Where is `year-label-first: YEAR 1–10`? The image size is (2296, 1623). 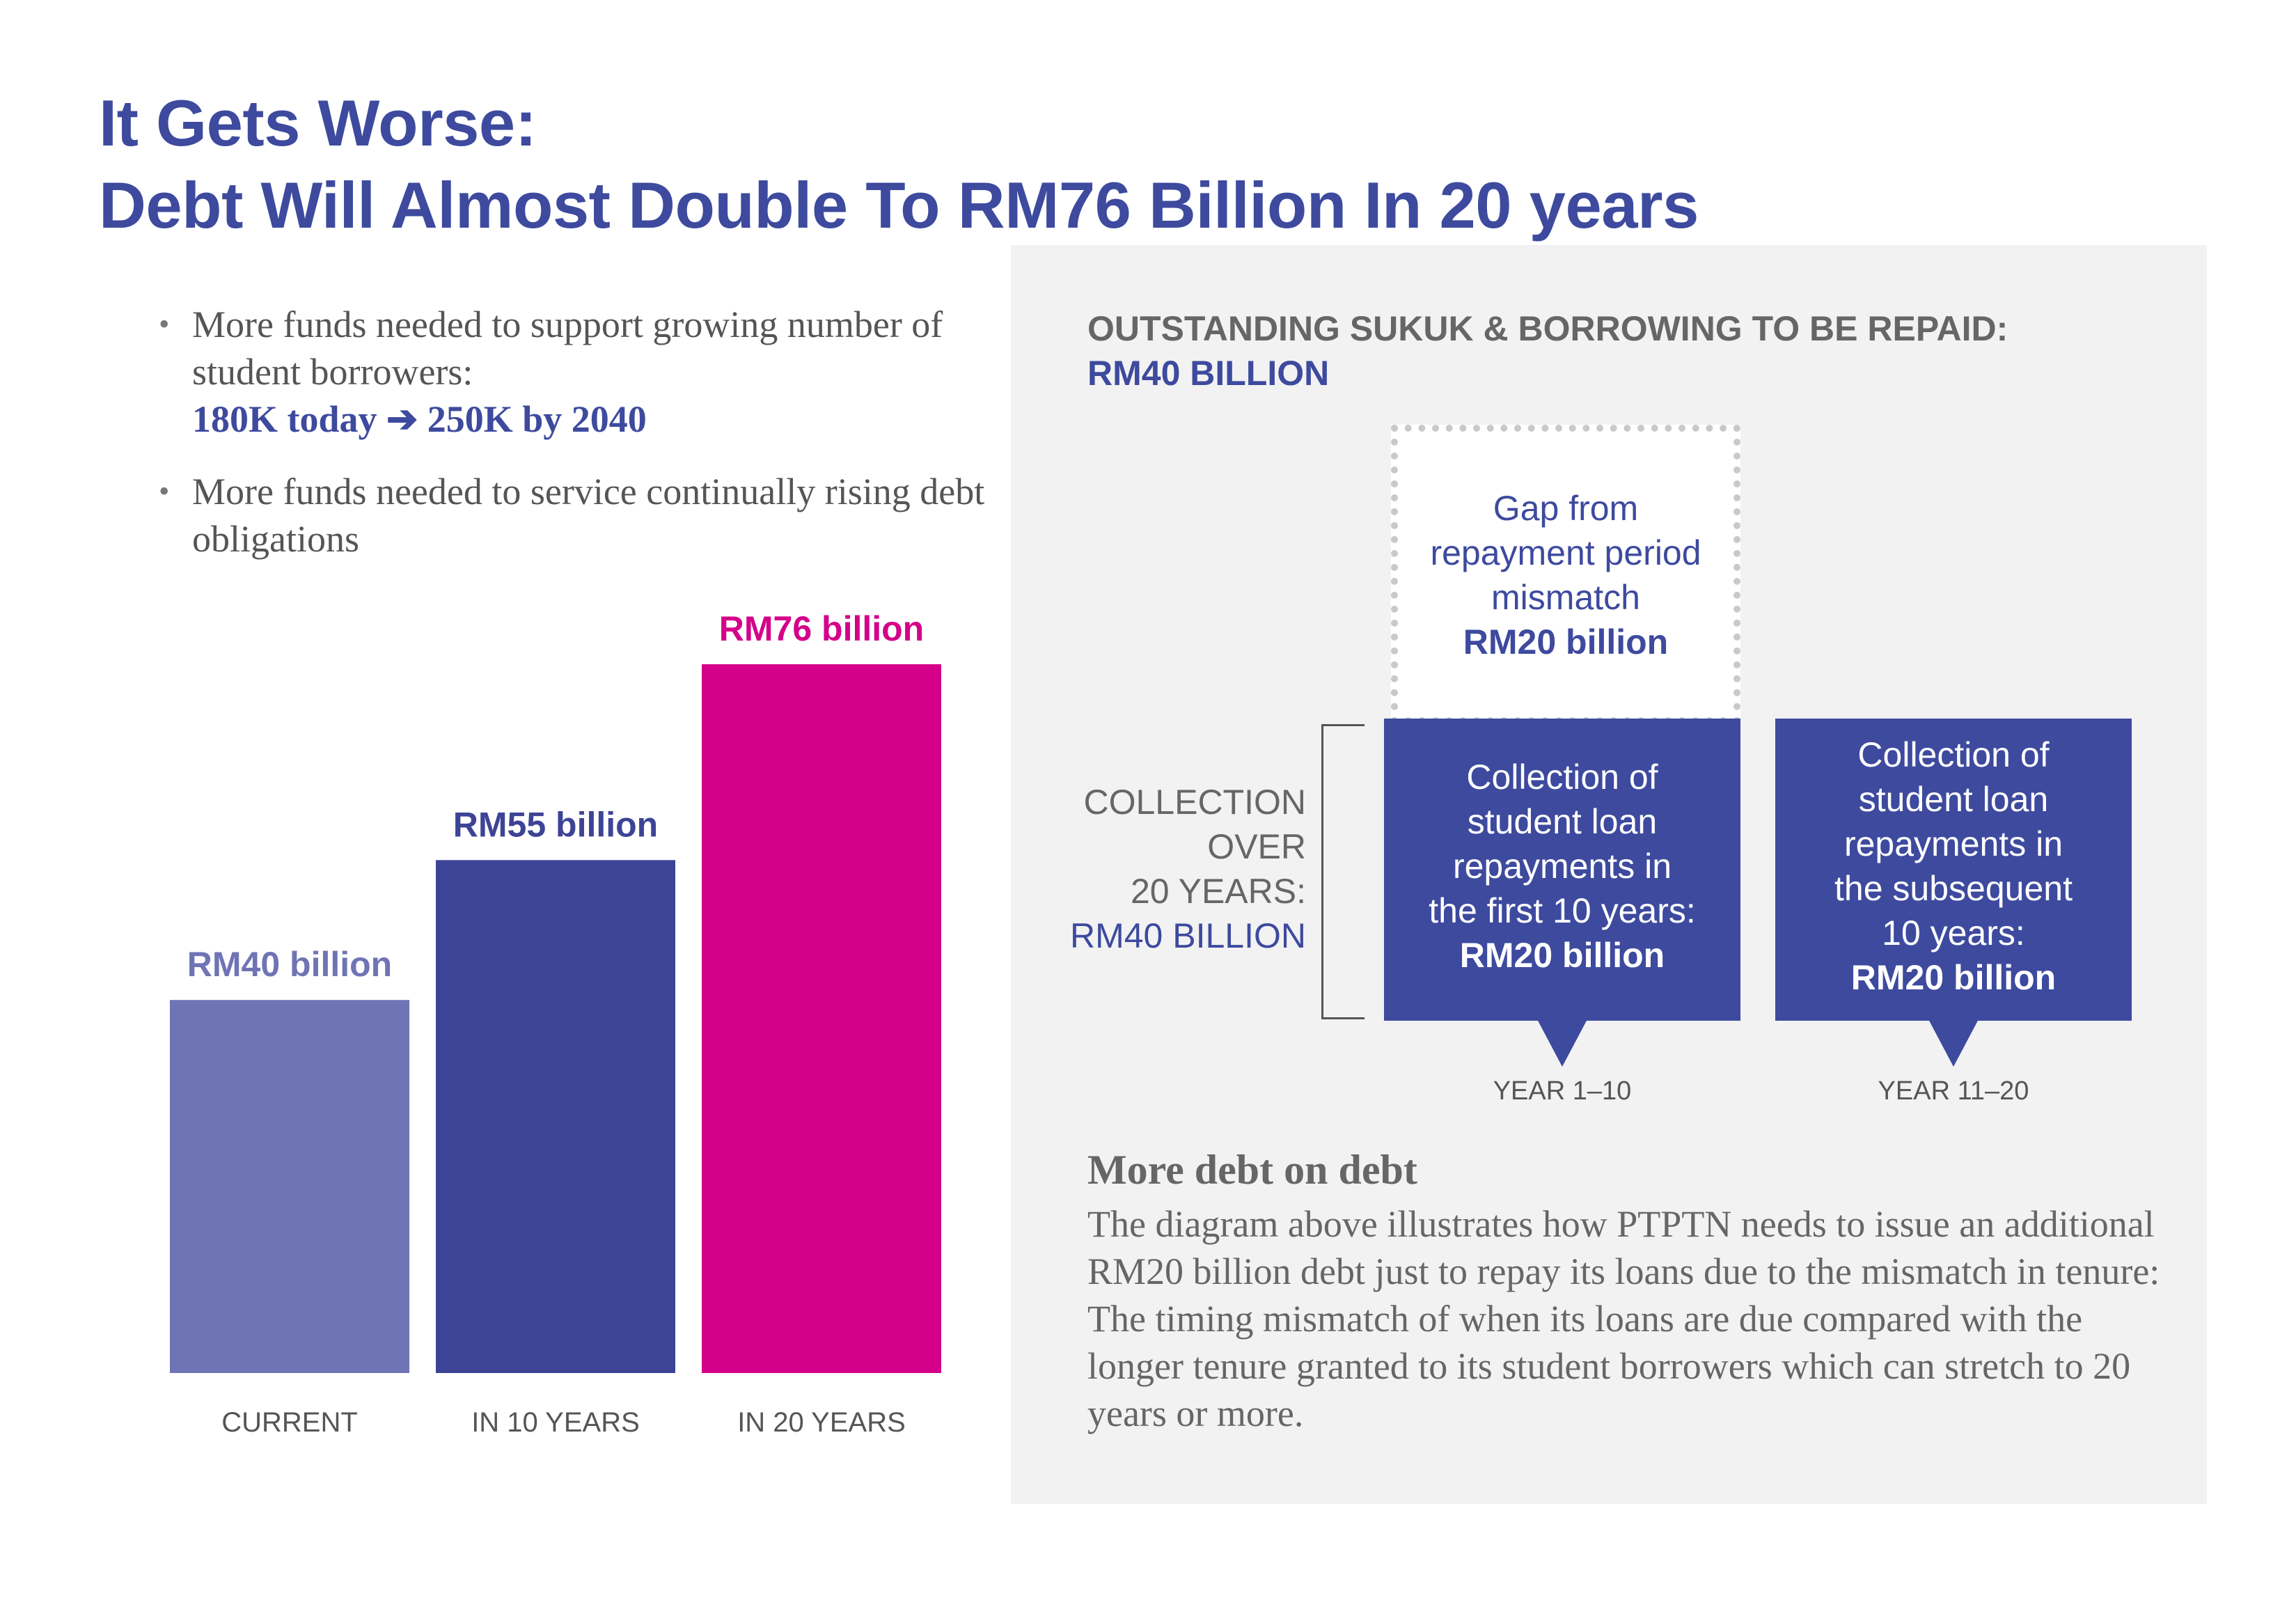 year-label-first: YEAR 1–10 is located at coordinates (1562, 1091).